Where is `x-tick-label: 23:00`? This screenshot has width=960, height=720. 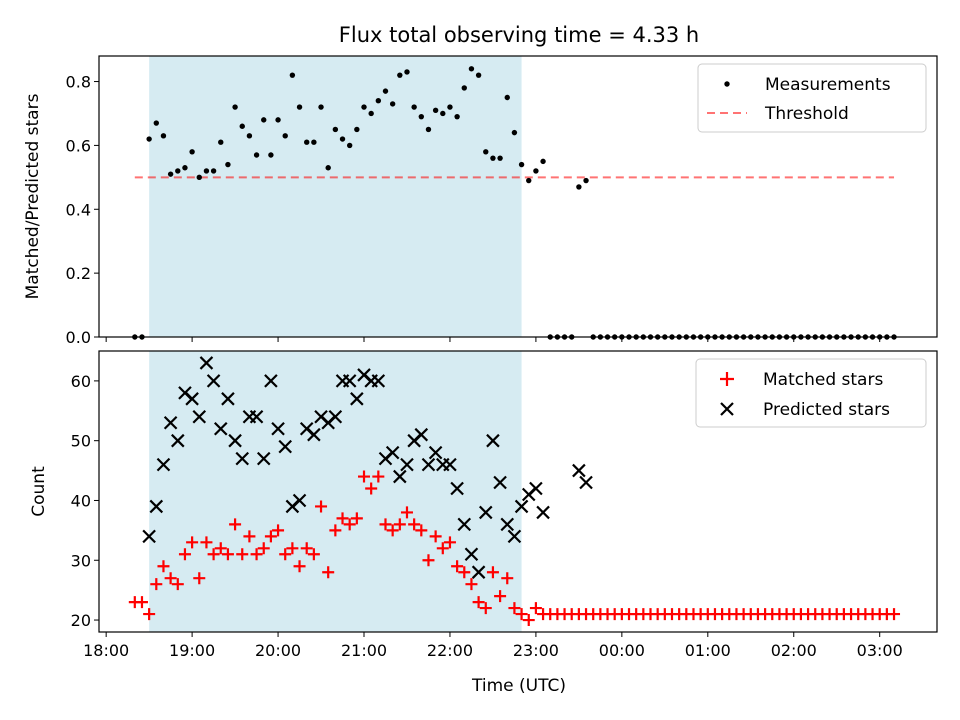
x-tick-label: 23:00 is located at coordinates (536, 650).